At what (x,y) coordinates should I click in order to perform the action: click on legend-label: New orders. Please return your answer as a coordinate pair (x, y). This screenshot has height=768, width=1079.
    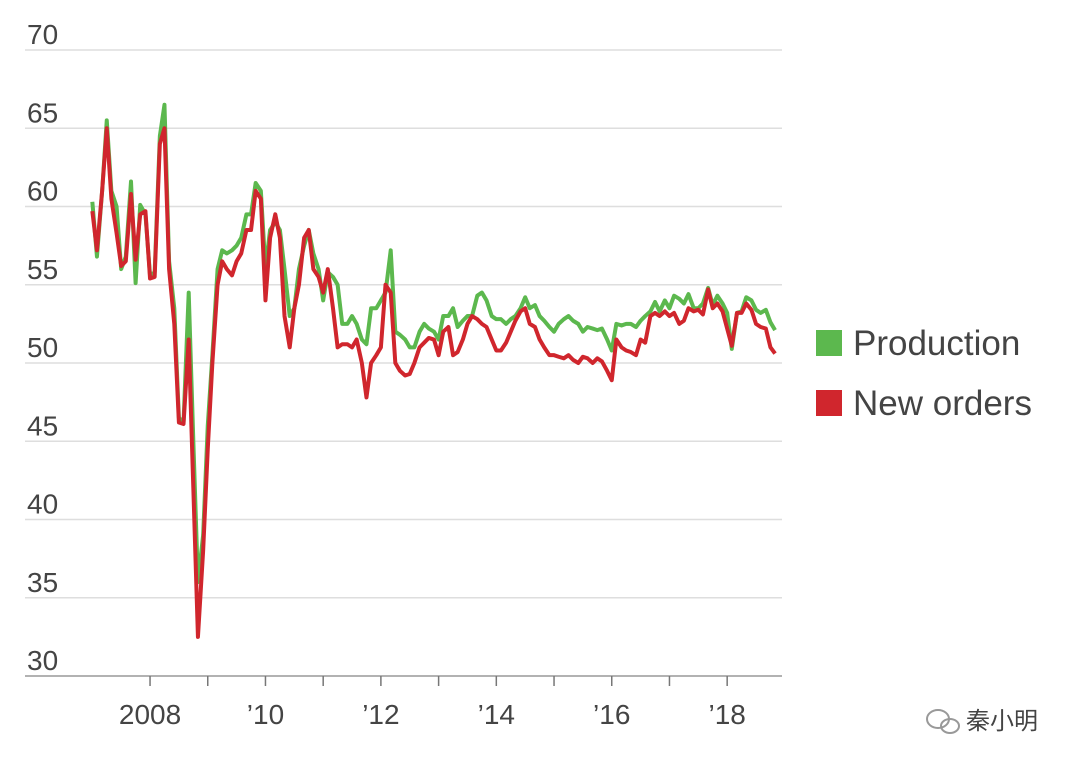
    Looking at the image, I should click on (942, 403).